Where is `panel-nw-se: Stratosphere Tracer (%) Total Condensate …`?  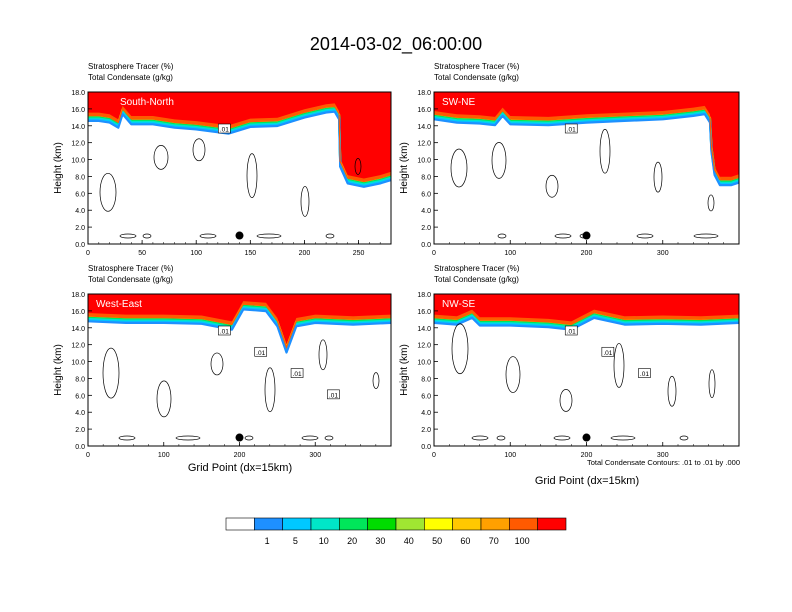
panel-nw-se: Stratosphere Tracer (%) Total Condensate … is located at coordinates (569, 361).